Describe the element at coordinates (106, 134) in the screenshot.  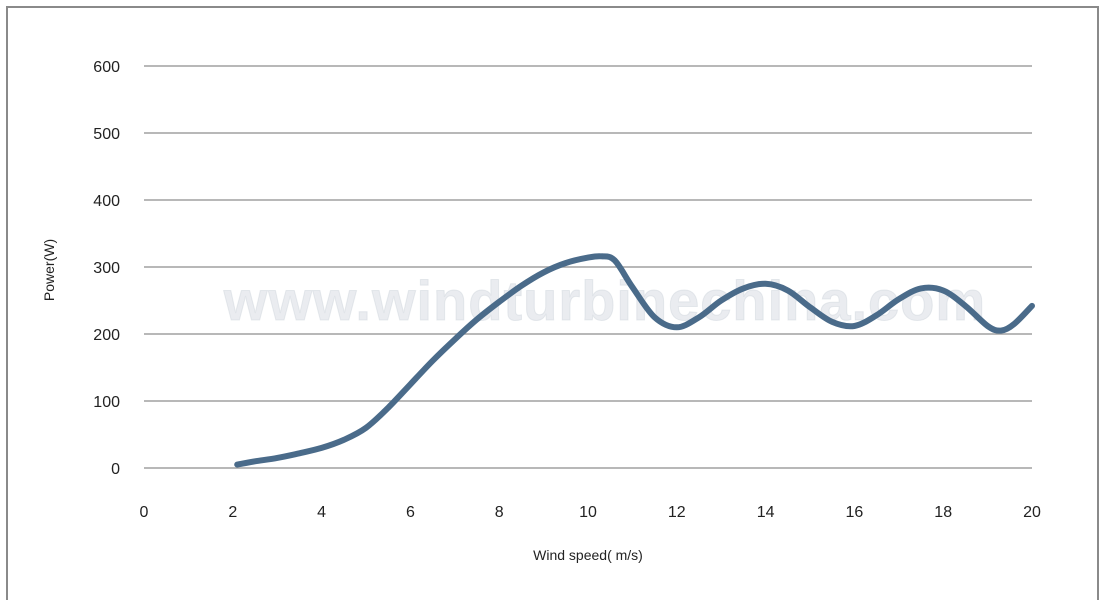
I see `y-tick-label-500: 500` at that location.